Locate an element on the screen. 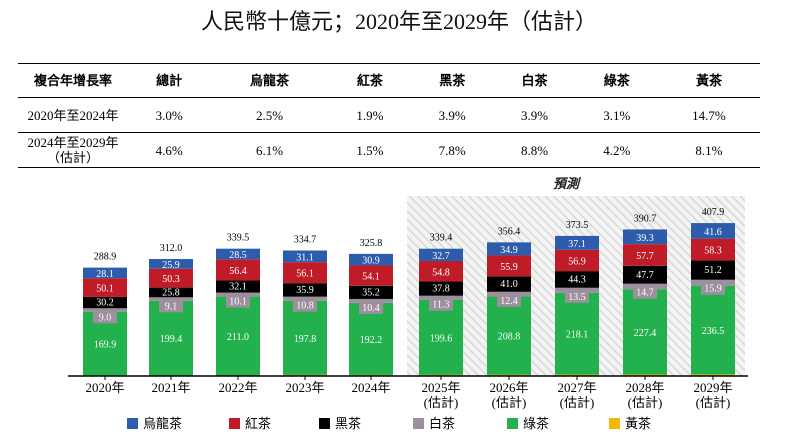 This screenshot has height=436, width=798. data-label: 37.8 is located at coordinates (441, 289).